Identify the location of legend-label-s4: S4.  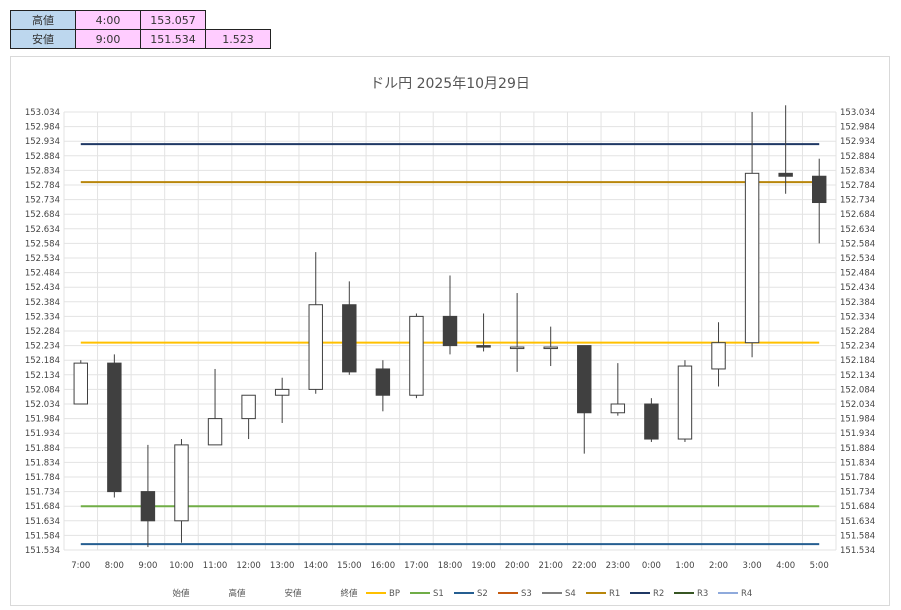
(570, 594).